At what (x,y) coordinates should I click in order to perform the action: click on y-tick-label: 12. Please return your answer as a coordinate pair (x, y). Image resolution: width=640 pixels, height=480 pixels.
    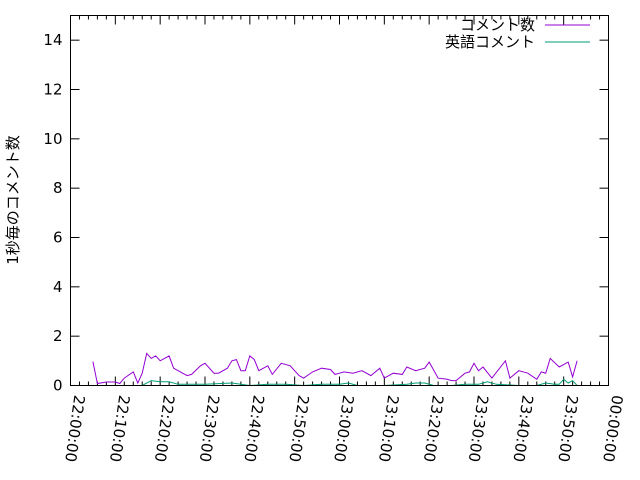
    Looking at the image, I should click on (52, 90).